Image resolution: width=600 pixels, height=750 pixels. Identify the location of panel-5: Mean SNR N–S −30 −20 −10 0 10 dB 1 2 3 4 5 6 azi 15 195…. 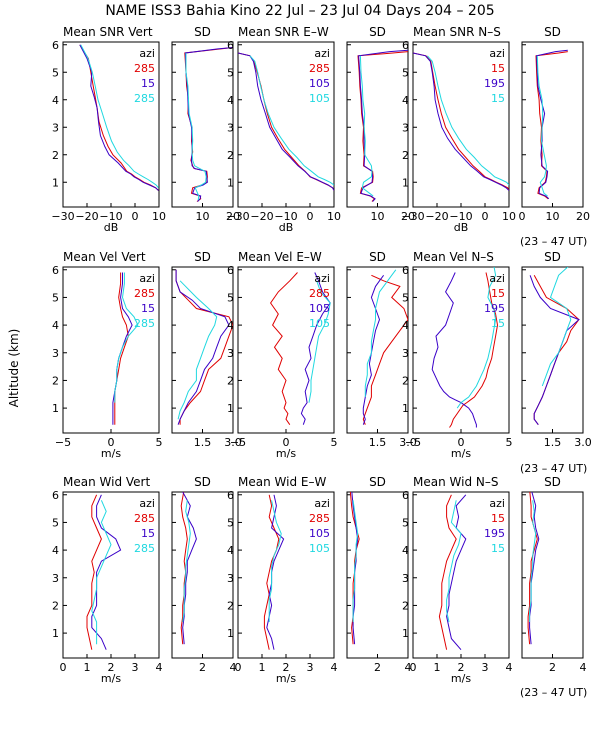
(458, 129).